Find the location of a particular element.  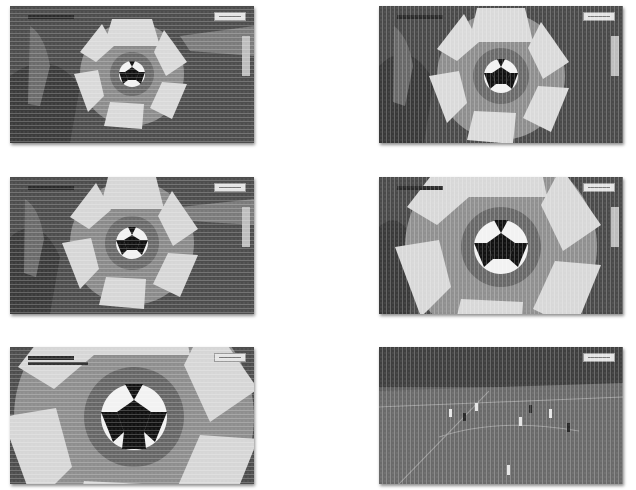

stadium-pitch-frame is located at coordinates (501, 415).